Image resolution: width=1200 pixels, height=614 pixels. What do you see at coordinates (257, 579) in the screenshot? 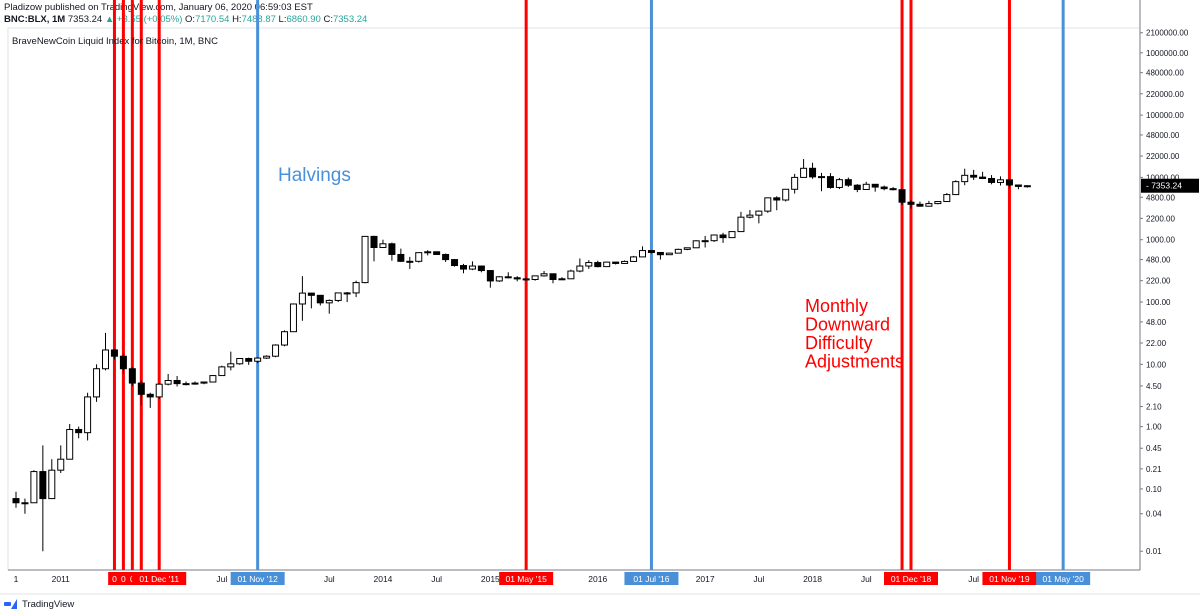
I see `date-marker-label: 01 Nov '12` at bounding box center [257, 579].